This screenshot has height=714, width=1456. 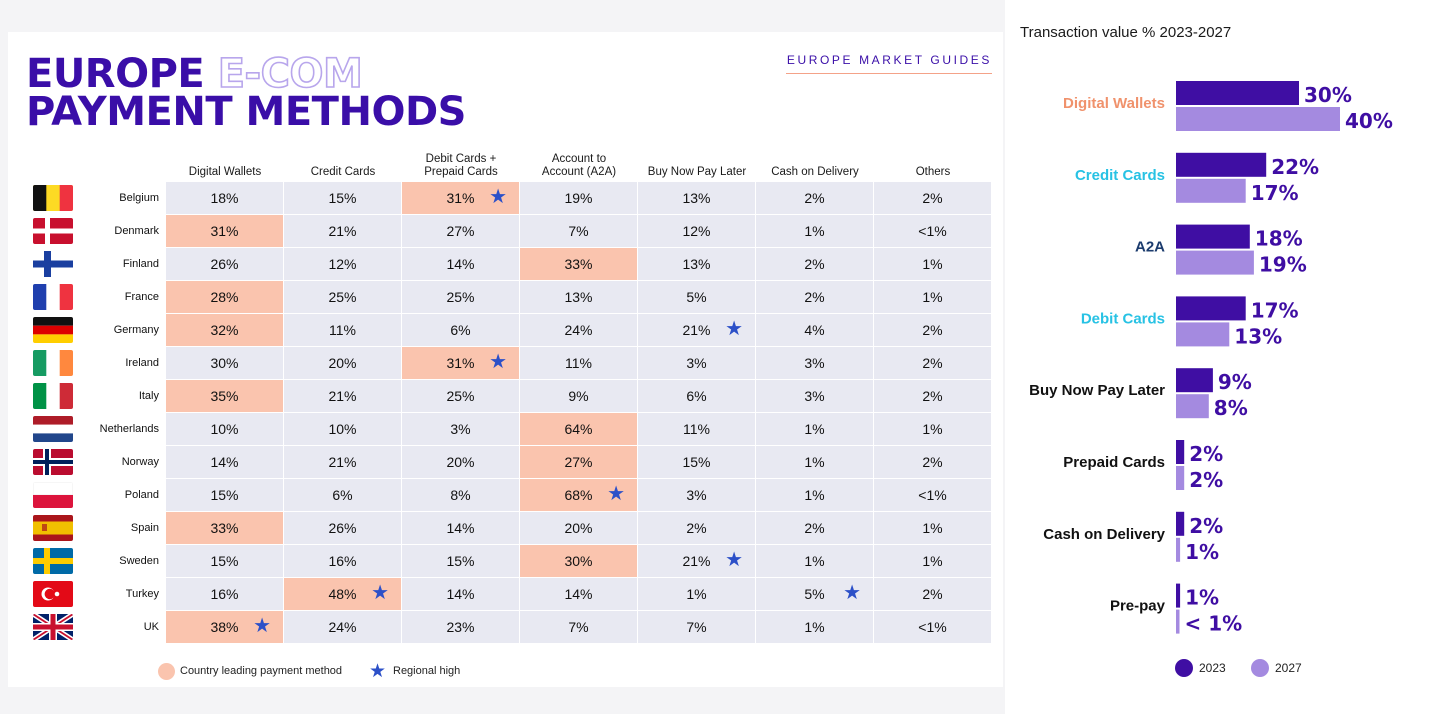 I want to click on country-name: Turkey, so click(x=142, y=594).